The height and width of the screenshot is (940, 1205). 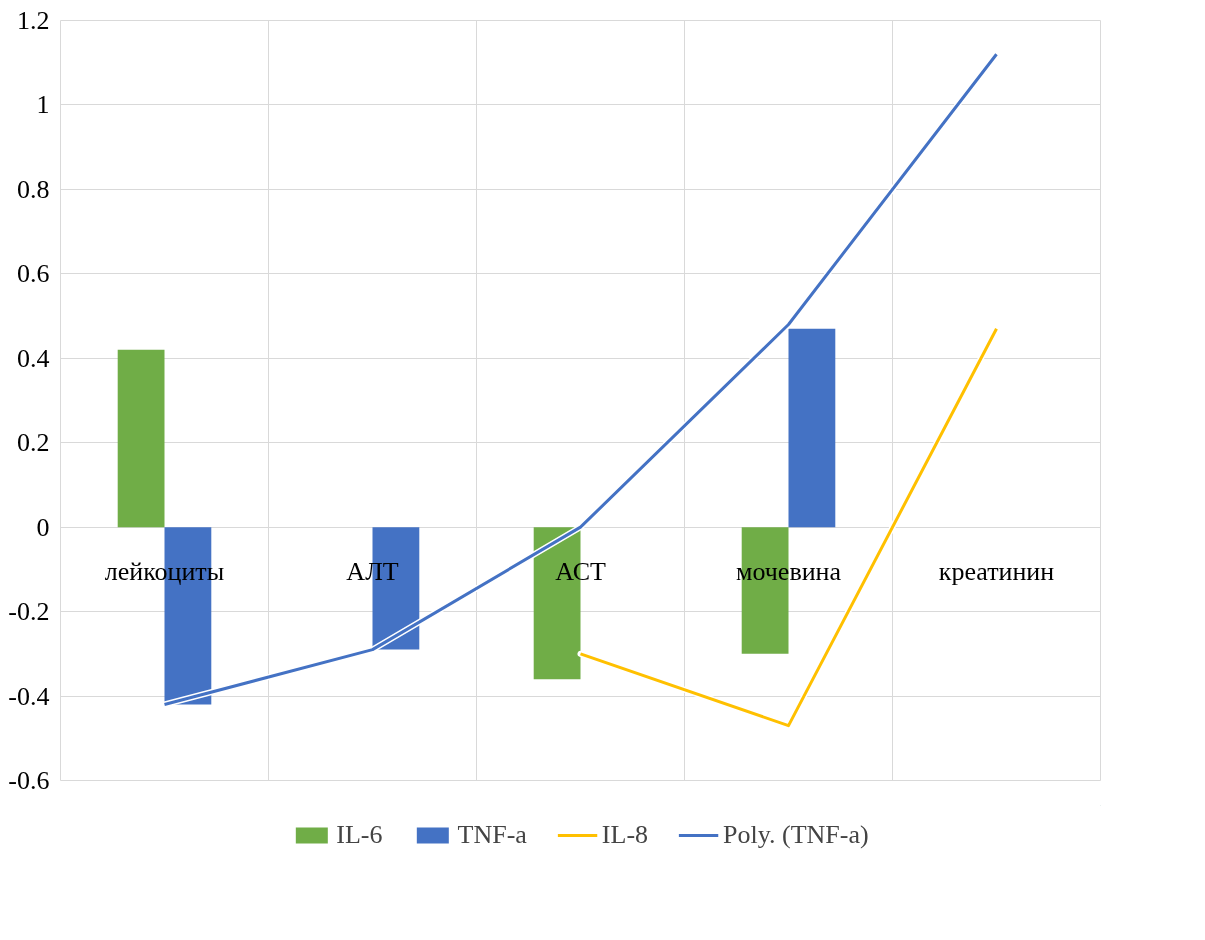 I want to click on y-tick-label: -0.4, so click(x=29, y=696).